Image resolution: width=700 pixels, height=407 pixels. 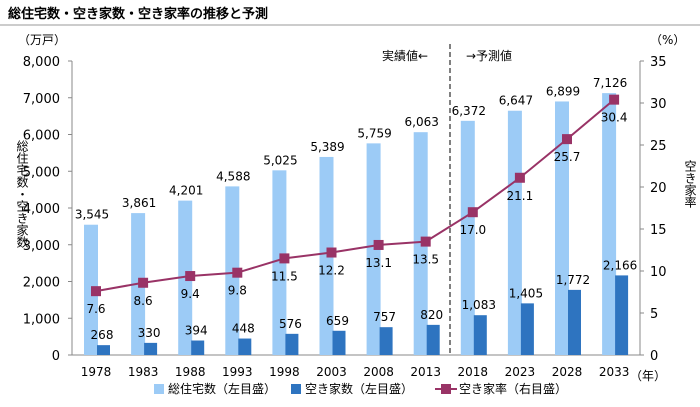 What do you see at coordinates (422, 122) in the screenshot?
I see `total-label: 6,063` at bounding box center [422, 122].